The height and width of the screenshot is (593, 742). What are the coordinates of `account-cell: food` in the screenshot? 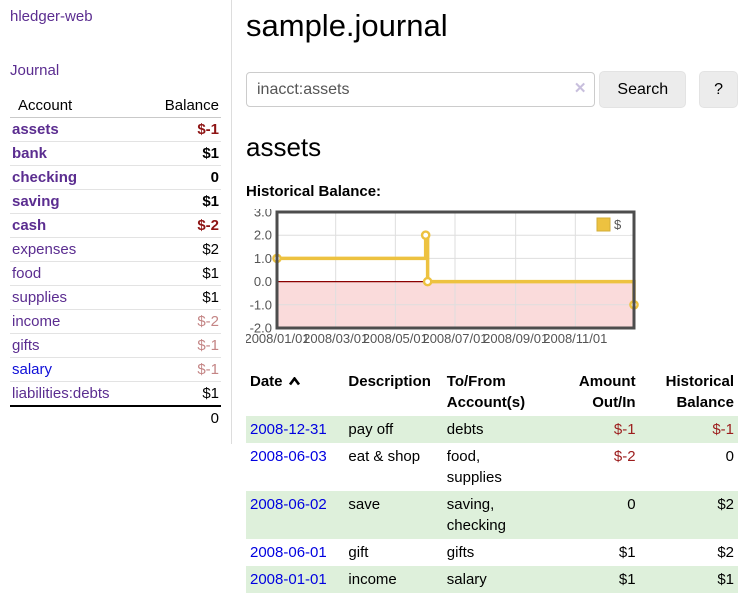 It's located at (77, 273).